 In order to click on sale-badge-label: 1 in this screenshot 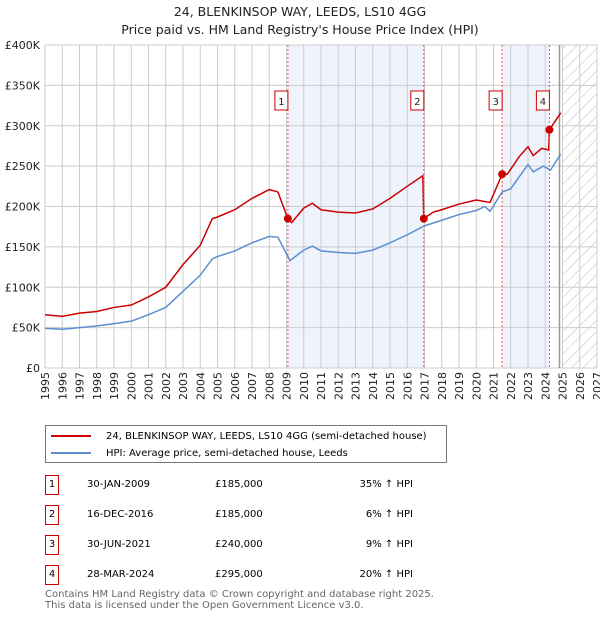, I will do `click(281, 102)`.